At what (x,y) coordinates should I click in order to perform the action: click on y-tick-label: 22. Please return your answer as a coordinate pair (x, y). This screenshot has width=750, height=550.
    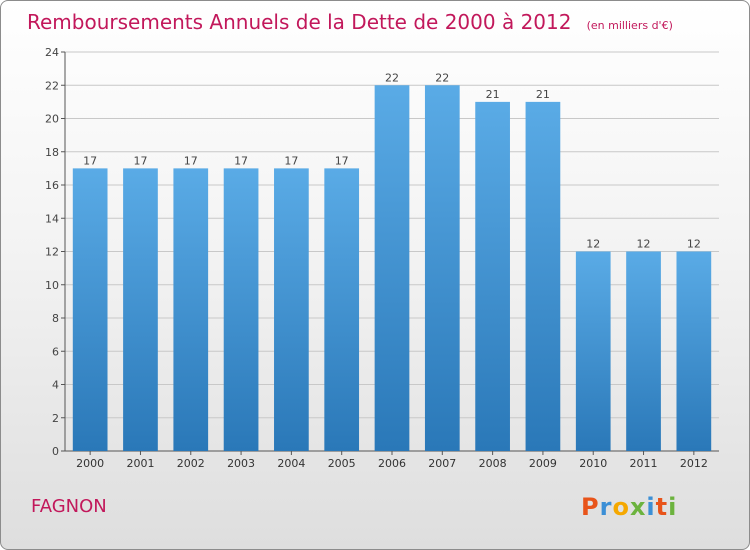
    Looking at the image, I should click on (52, 85).